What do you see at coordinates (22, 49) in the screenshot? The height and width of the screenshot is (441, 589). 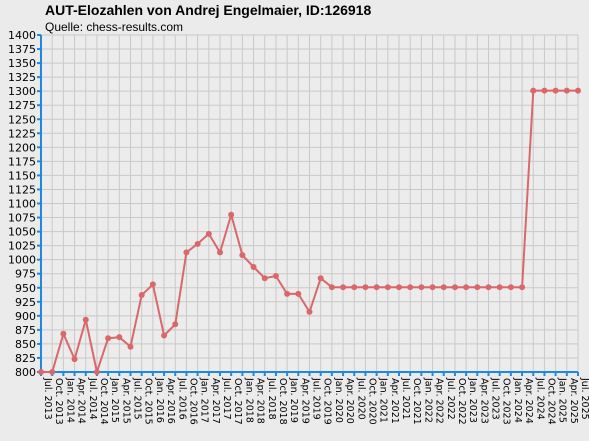 I see `y-tick-label: 1375` at bounding box center [22, 49].